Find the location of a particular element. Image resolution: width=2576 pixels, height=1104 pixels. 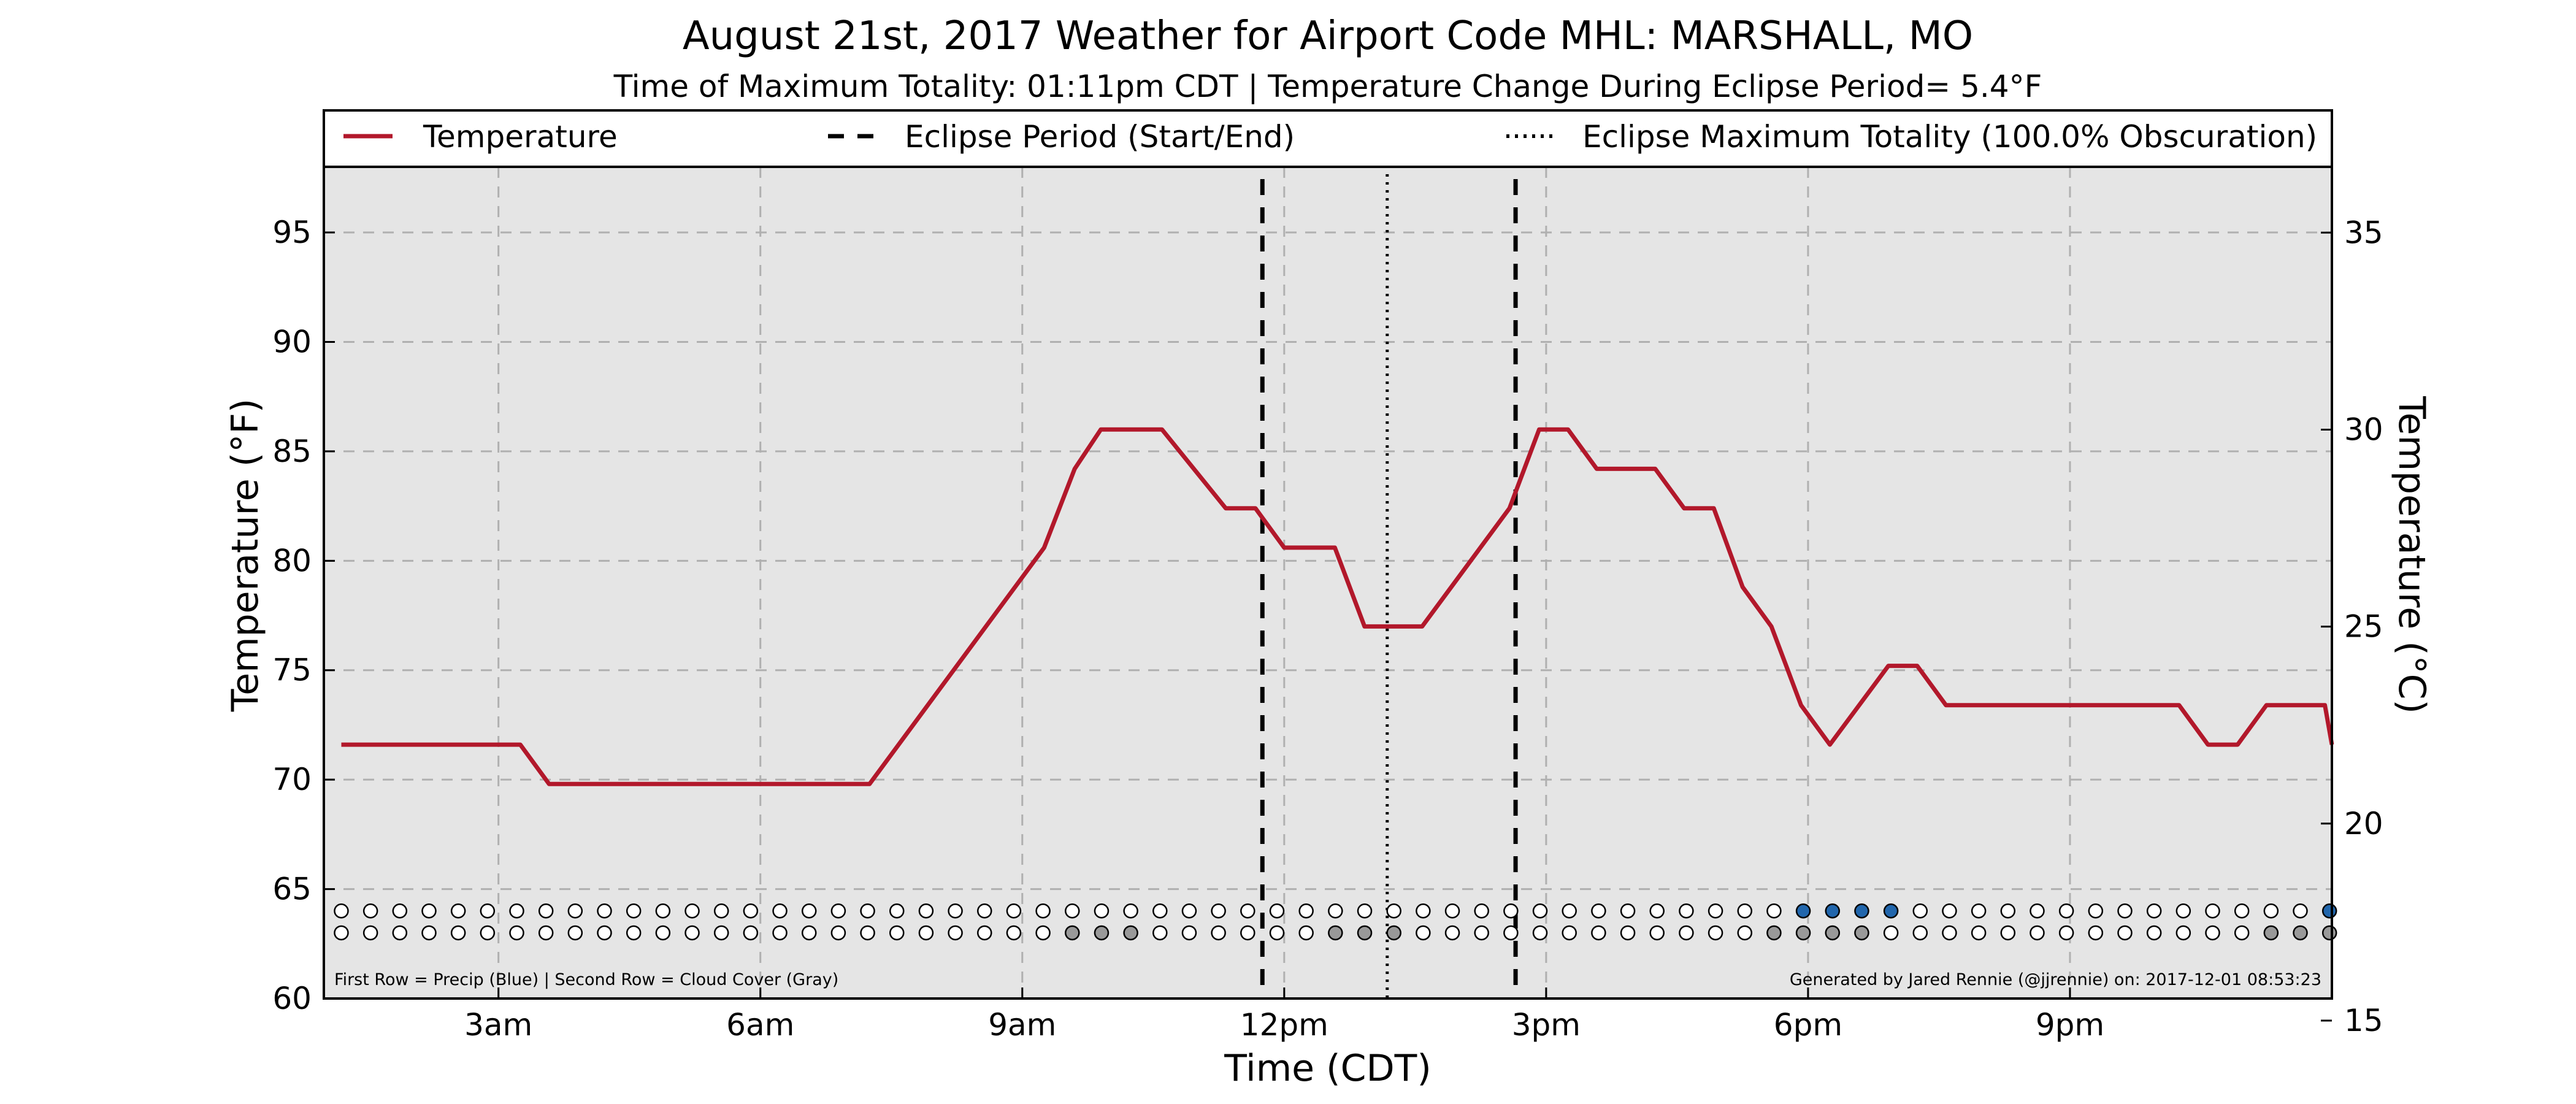

y2-tick-label: 35 is located at coordinates (2363, 232).